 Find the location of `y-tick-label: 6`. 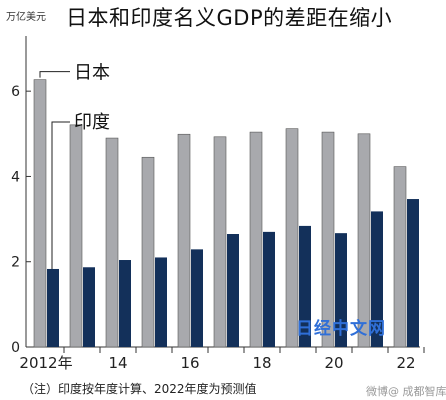

y-tick-label: 6 is located at coordinates (15, 92).